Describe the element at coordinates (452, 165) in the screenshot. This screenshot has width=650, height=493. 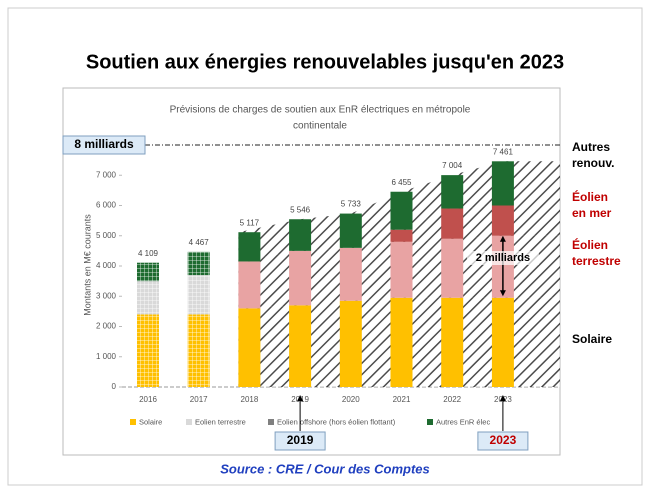
I see `total-label: 7 004` at that location.